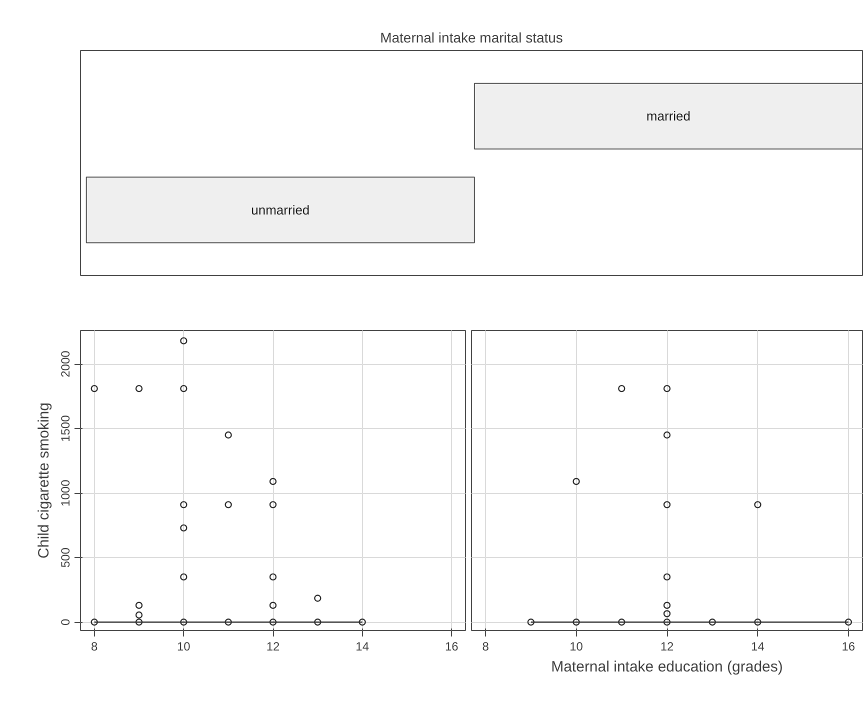 Image resolution: width=868 pixels, height=706 pixels. Describe the element at coordinates (668, 116) in the screenshot. I see `category-label: married` at that location.